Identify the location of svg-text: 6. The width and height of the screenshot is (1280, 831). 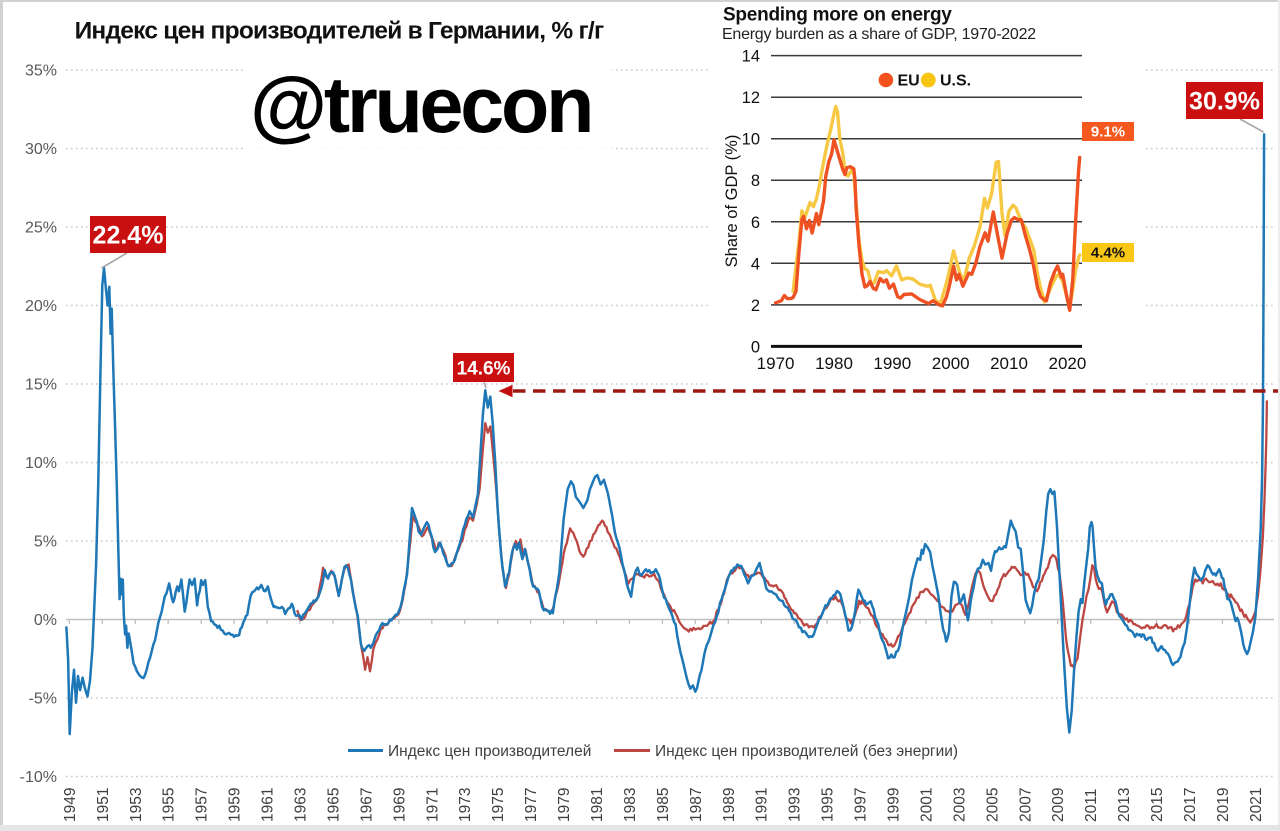
(755, 223).